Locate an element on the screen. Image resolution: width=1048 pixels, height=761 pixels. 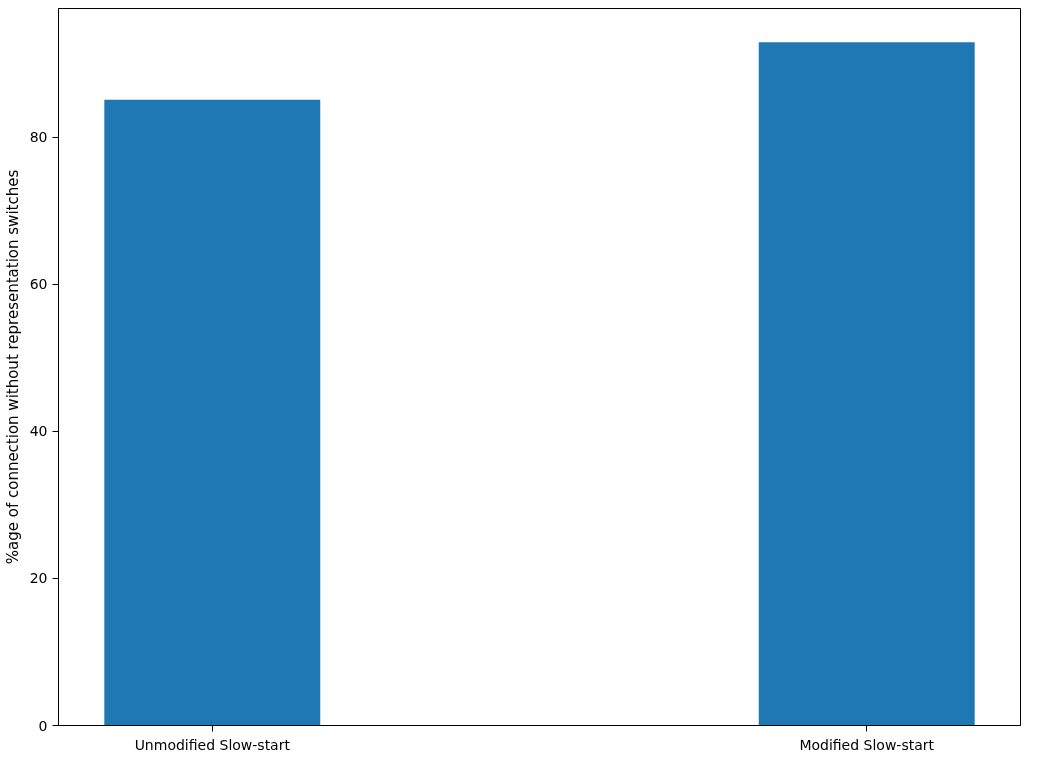
y-tick-label: 40 is located at coordinates (38, 431).